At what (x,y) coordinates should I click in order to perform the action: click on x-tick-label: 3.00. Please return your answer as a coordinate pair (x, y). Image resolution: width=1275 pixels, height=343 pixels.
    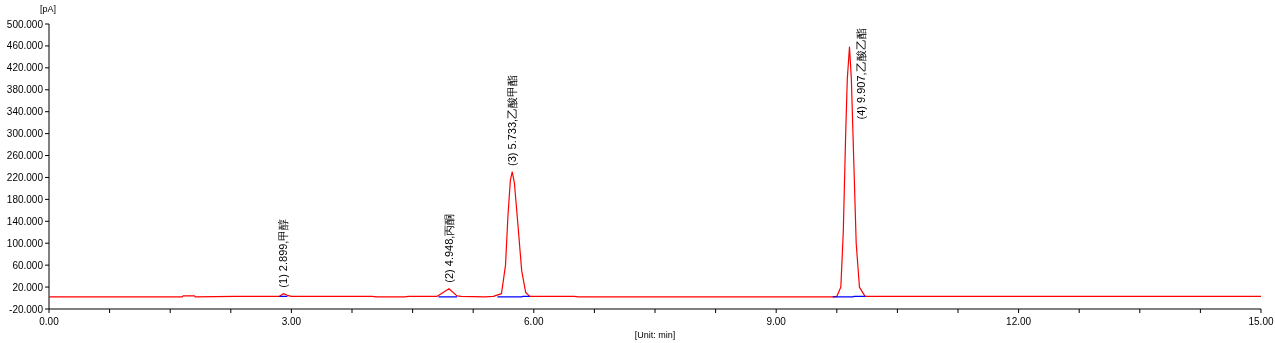
    Looking at the image, I should click on (291, 321).